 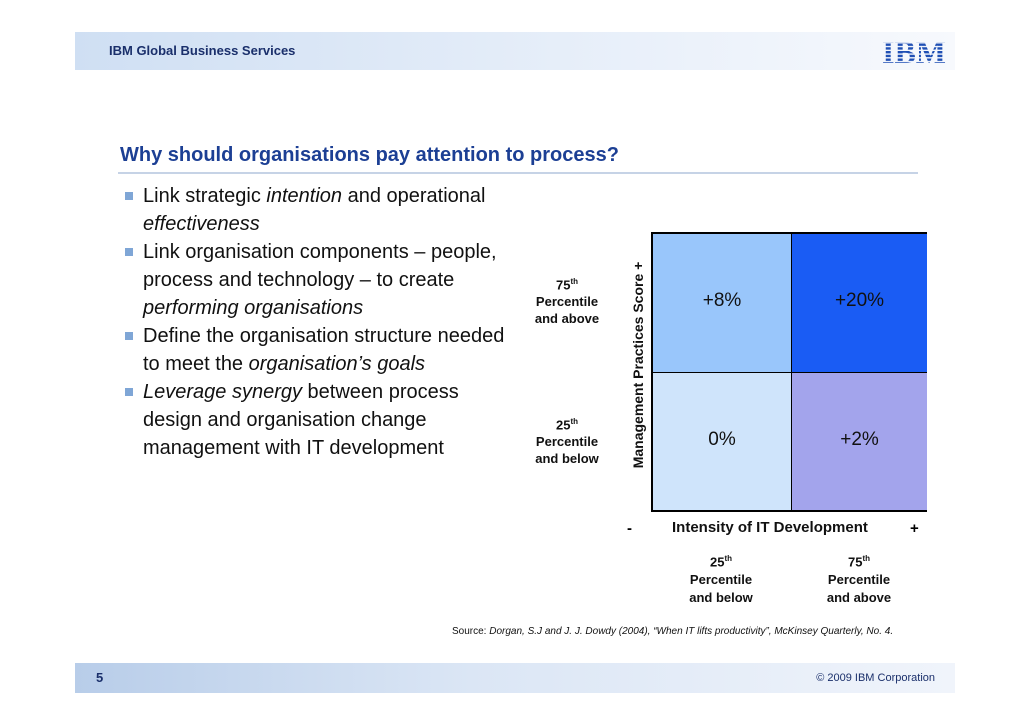 What do you see at coordinates (515, 678) in the screenshot?
I see `footer-bar: 5 © 2009 IBM Corporation` at bounding box center [515, 678].